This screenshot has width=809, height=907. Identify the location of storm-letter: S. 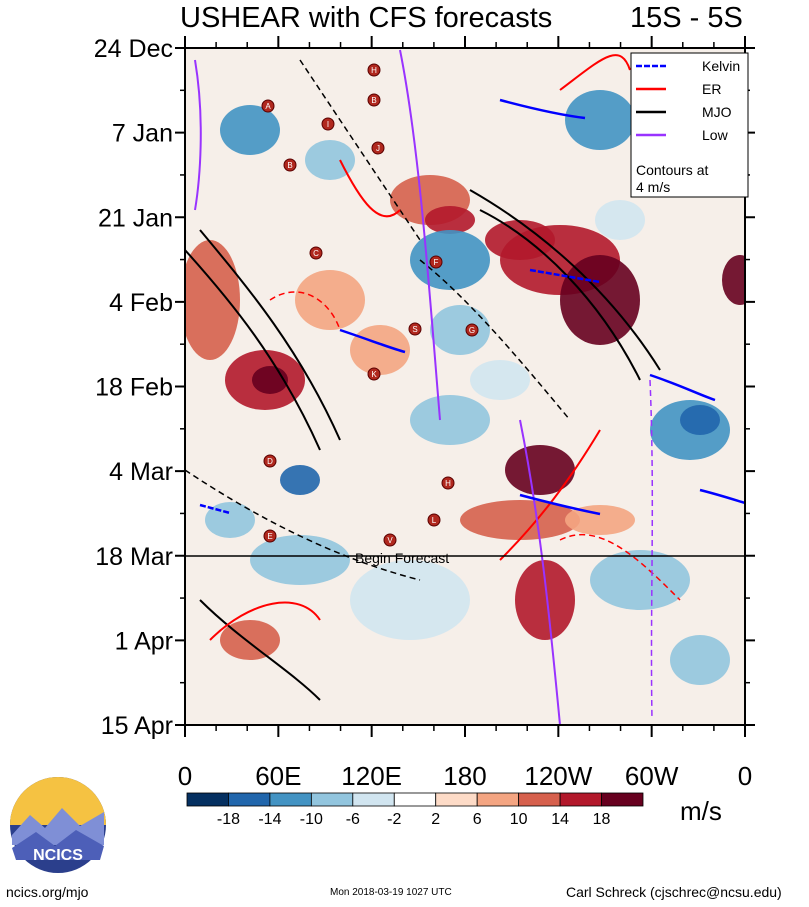
(414, 329).